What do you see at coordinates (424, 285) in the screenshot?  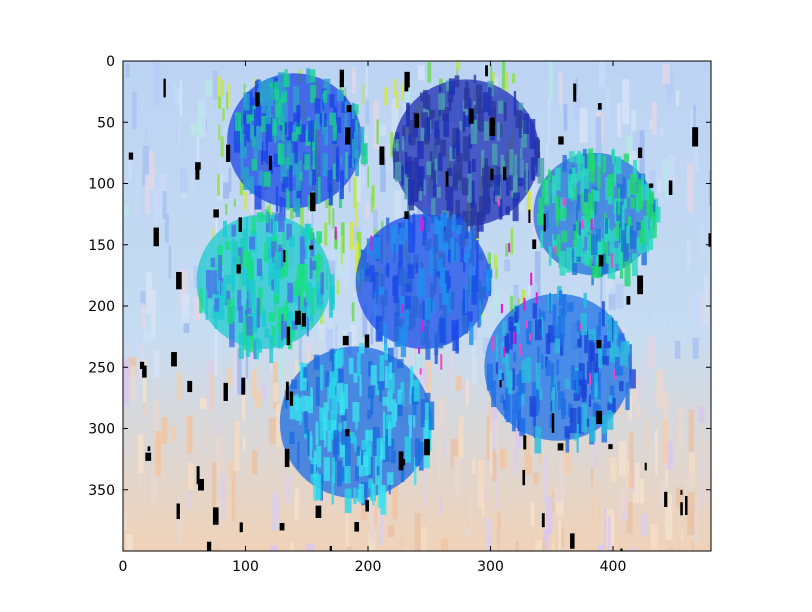 I see `blob-center` at bounding box center [424, 285].